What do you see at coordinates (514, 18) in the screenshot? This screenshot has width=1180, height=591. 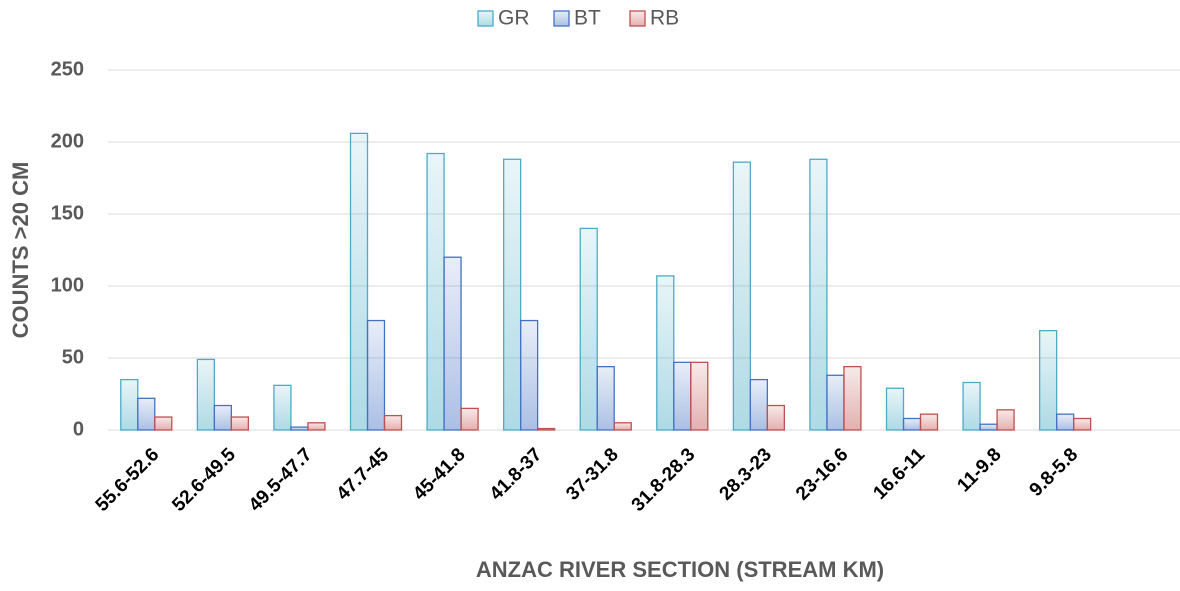 I see `legend-label: GR` at bounding box center [514, 18].